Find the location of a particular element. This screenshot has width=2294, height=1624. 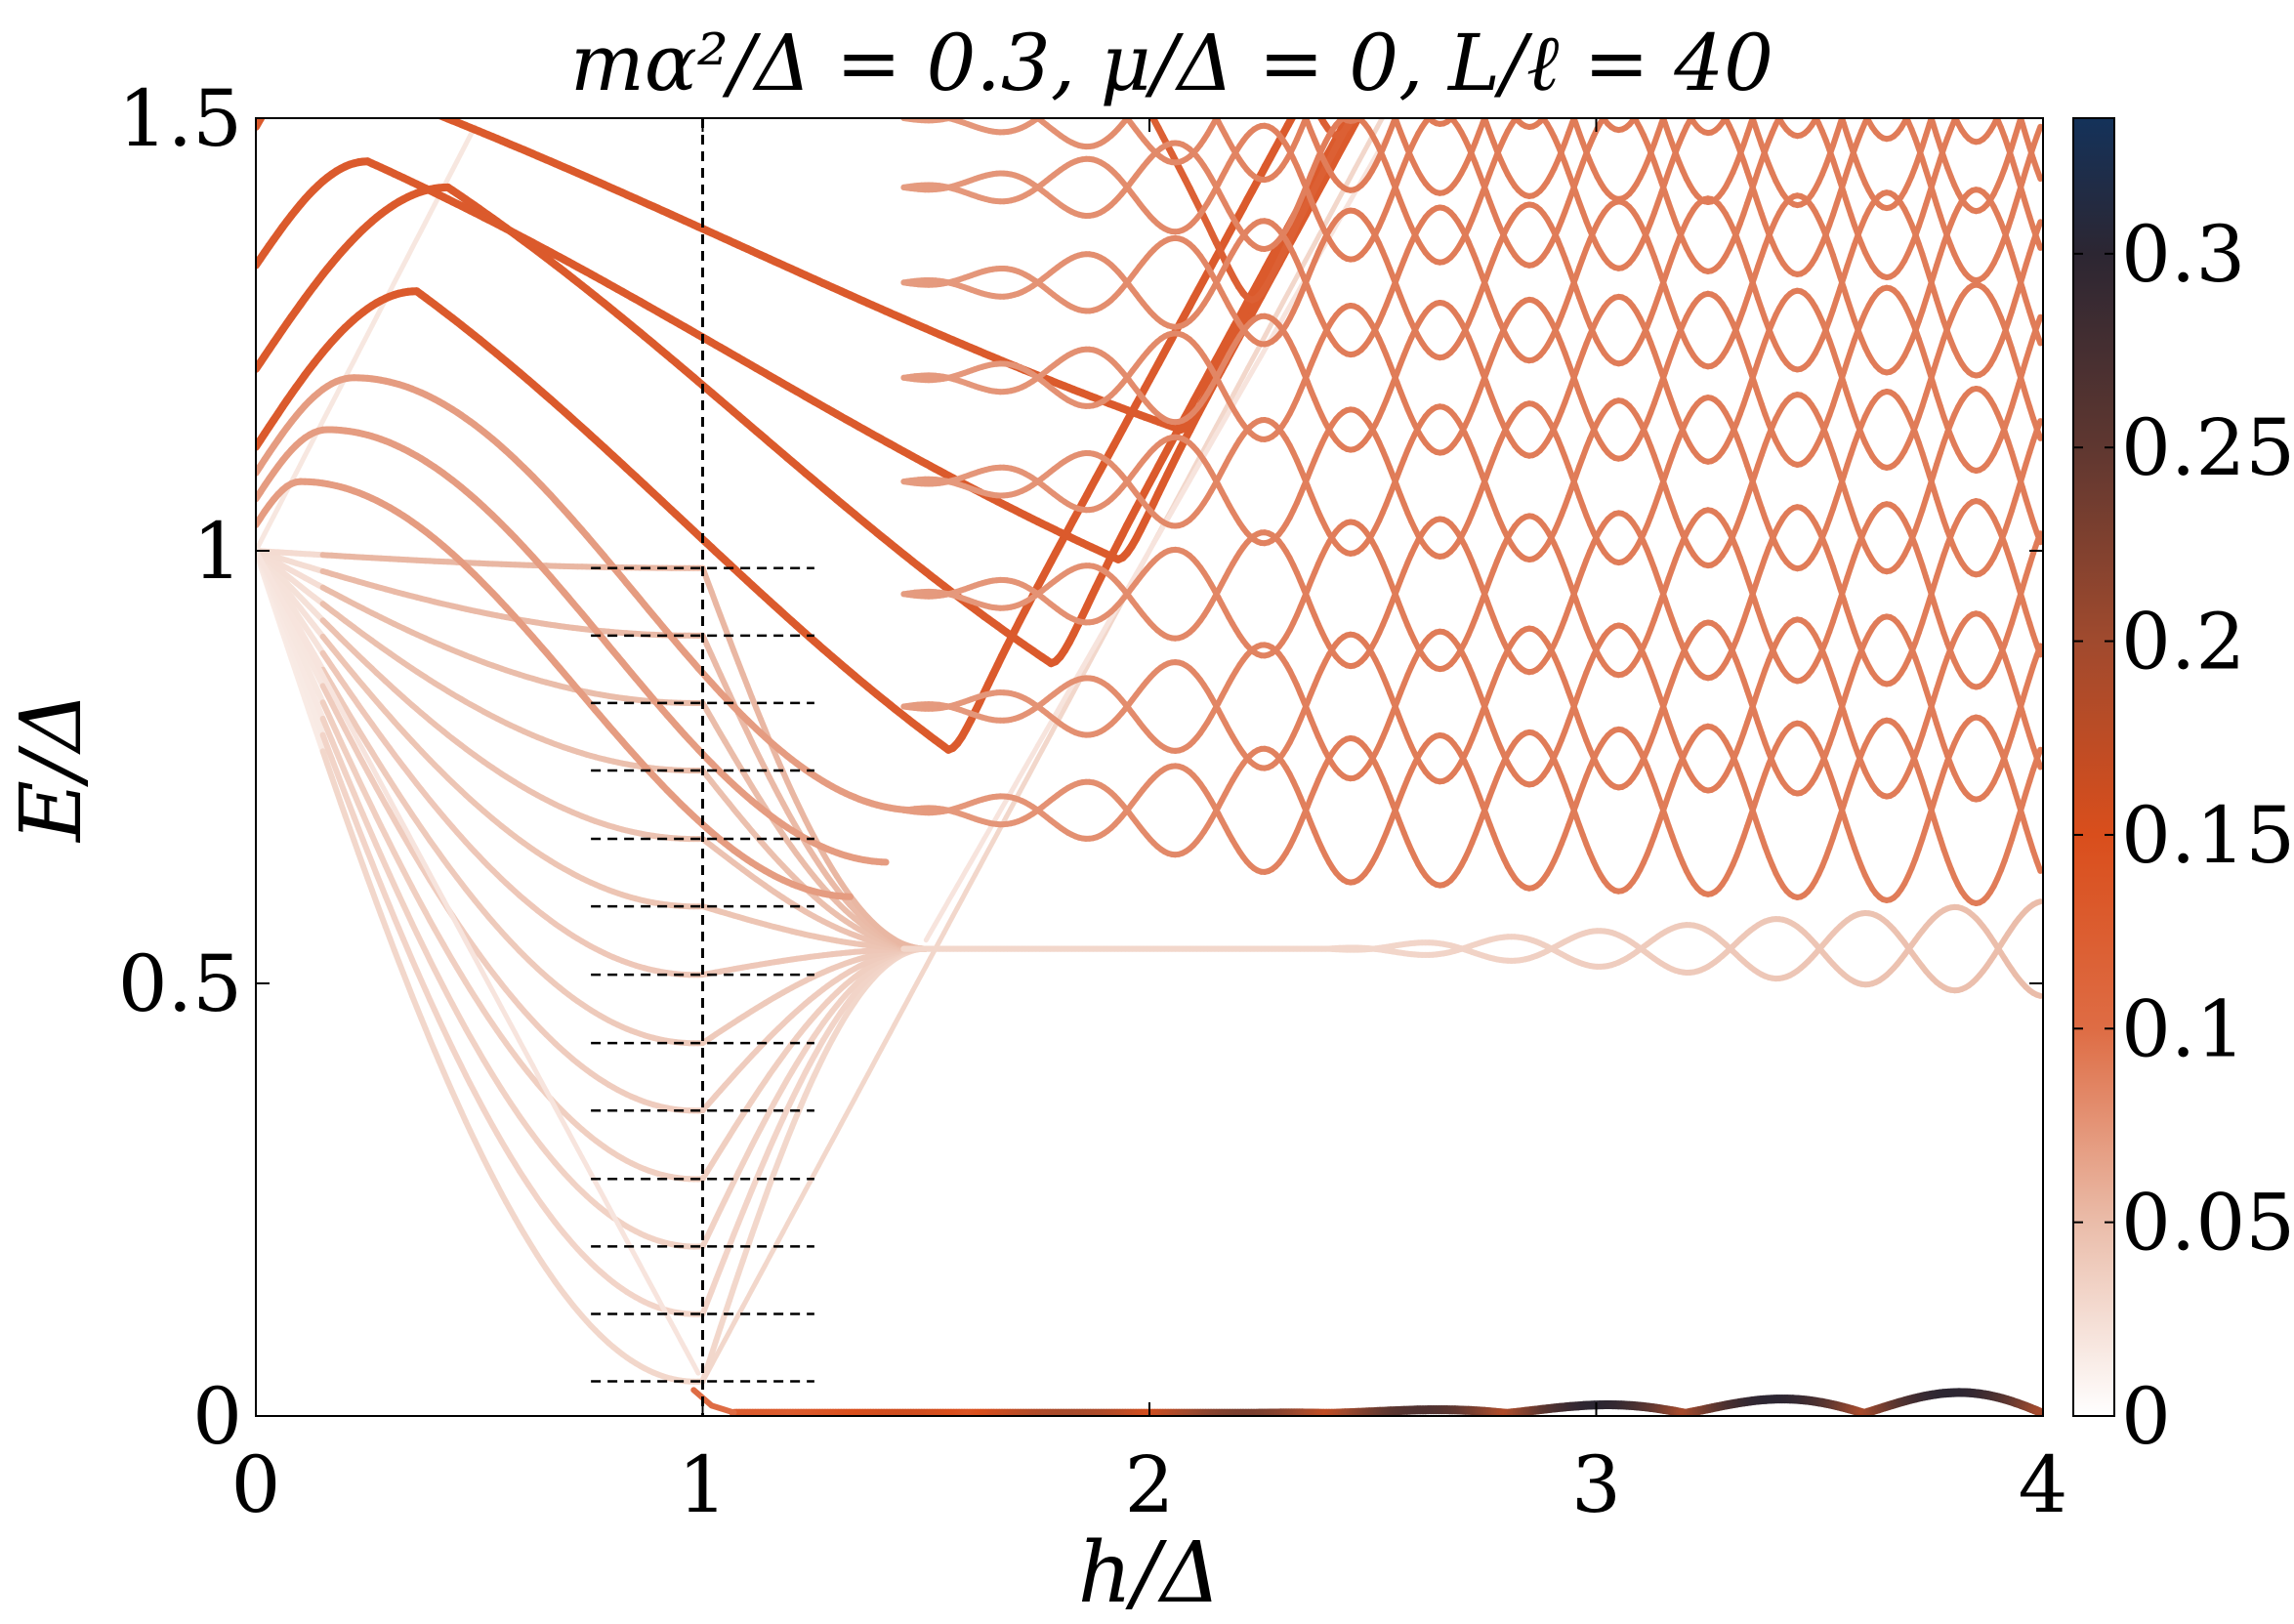

gap-closing-line-seg is located at coordinates (695, 1369).